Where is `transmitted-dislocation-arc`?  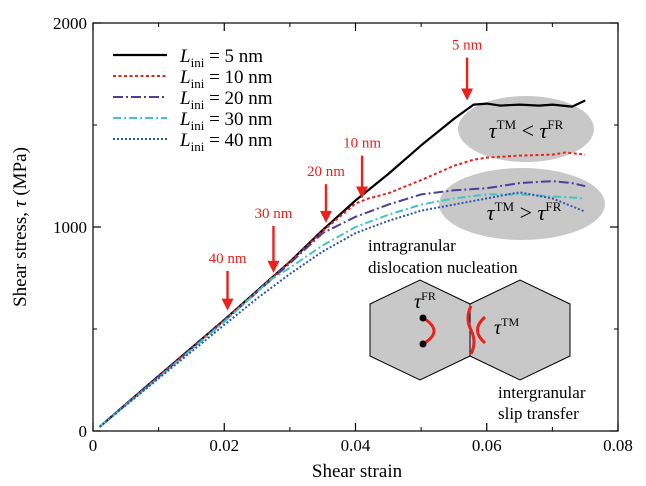
transmitted-dislocation-arc is located at coordinates (481, 330).